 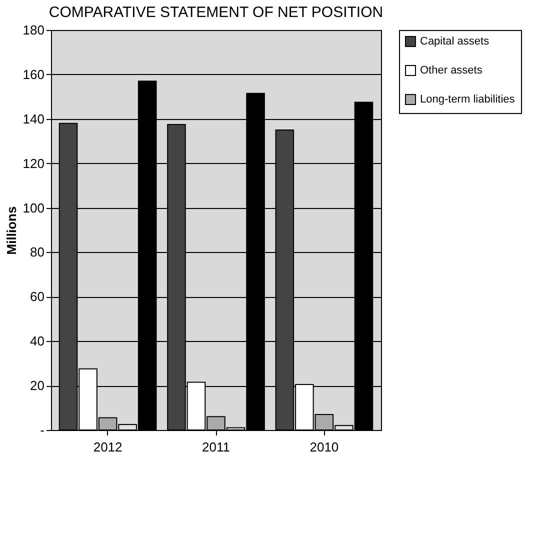 What do you see at coordinates (216, 447) in the screenshot?
I see `x-tick-label: 2011` at bounding box center [216, 447].